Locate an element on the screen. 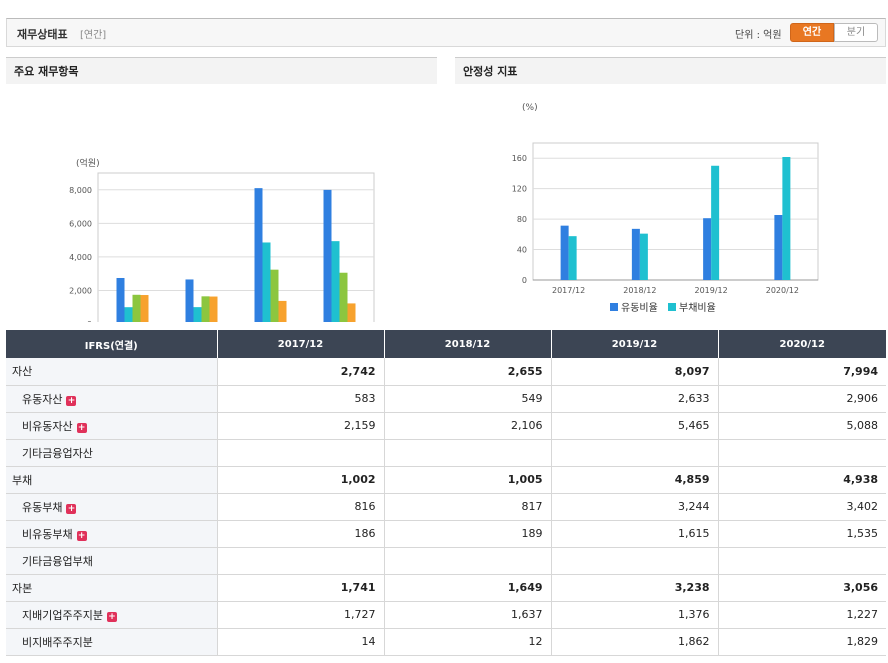  row-label: 유동자산 + is located at coordinates (112, 399).